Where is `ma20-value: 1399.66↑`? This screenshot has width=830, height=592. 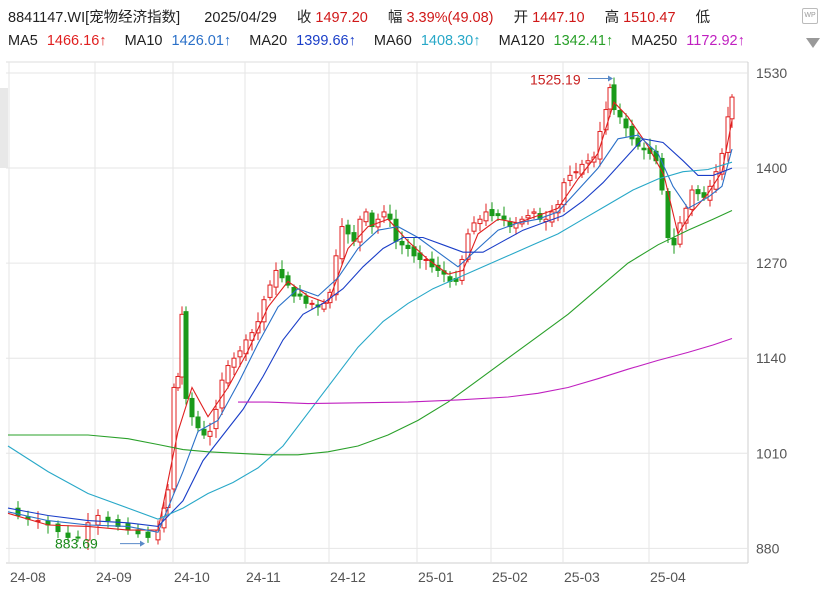 ma20-value: 1399.66↑ is located at coordinates (326, 41).